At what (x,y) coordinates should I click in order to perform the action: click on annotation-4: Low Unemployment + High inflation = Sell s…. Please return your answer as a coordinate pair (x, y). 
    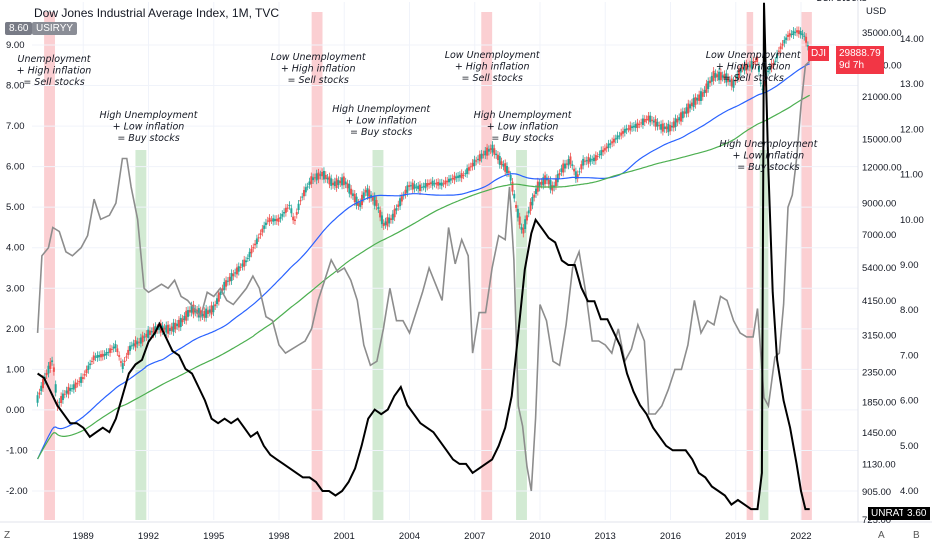
    Looking at the image, I should click on (493, 67).